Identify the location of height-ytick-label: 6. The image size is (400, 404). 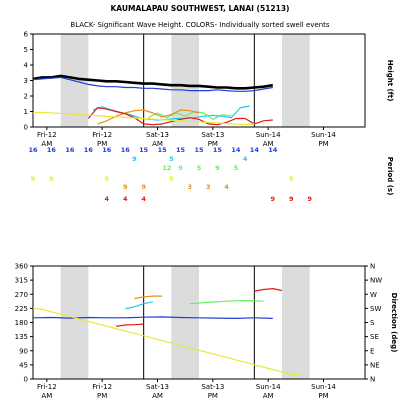
(26, 35).